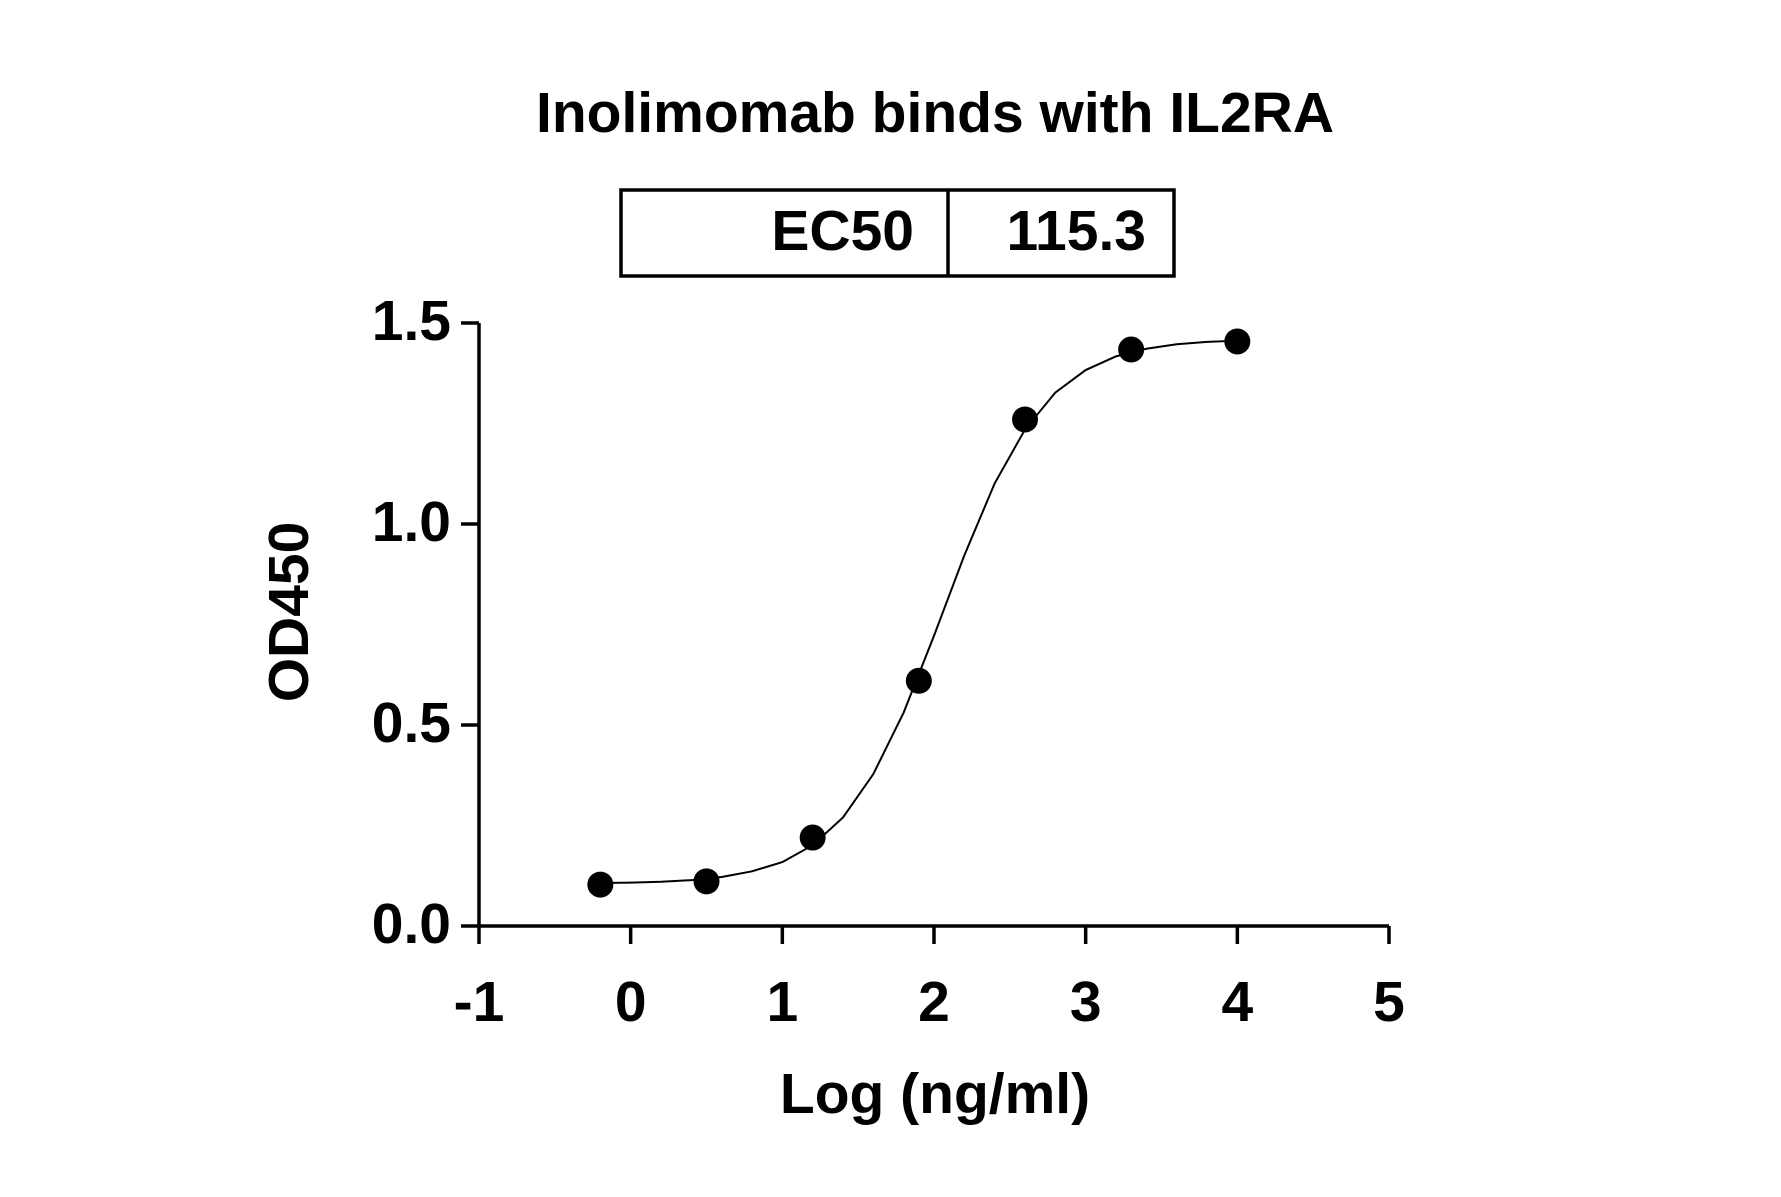 Image resolution: width=1781 pixels, height=1197 pixels. I want to click on ec50-box, so click(897, 233).